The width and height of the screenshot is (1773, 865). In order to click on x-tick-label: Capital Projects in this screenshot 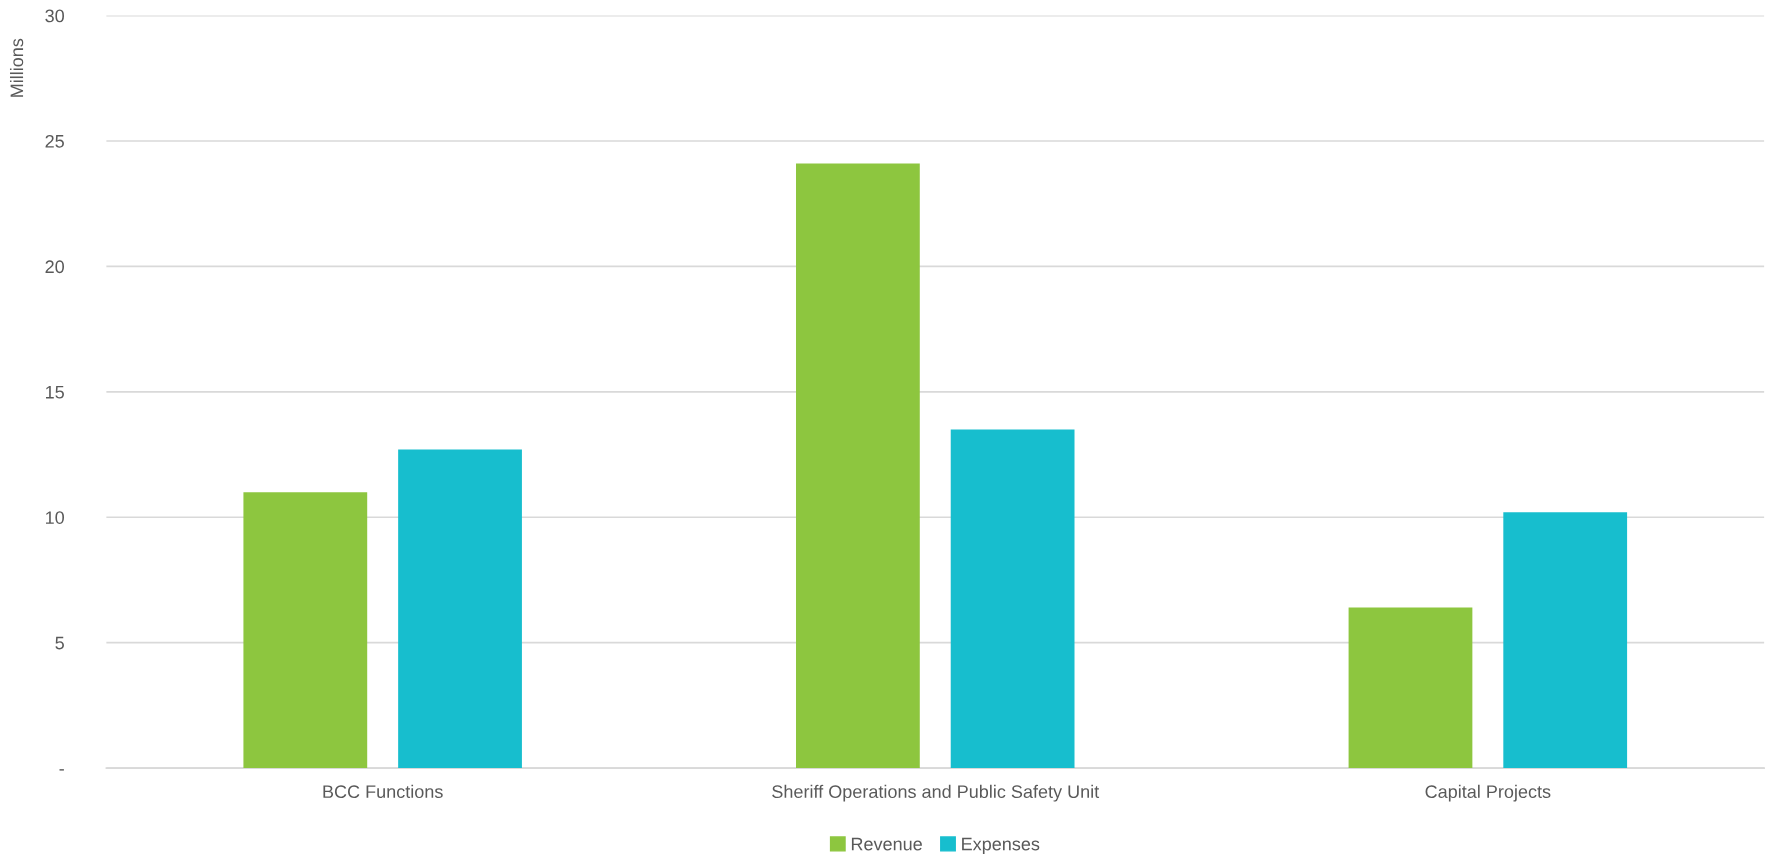, I will do `click(1488, 793)`.